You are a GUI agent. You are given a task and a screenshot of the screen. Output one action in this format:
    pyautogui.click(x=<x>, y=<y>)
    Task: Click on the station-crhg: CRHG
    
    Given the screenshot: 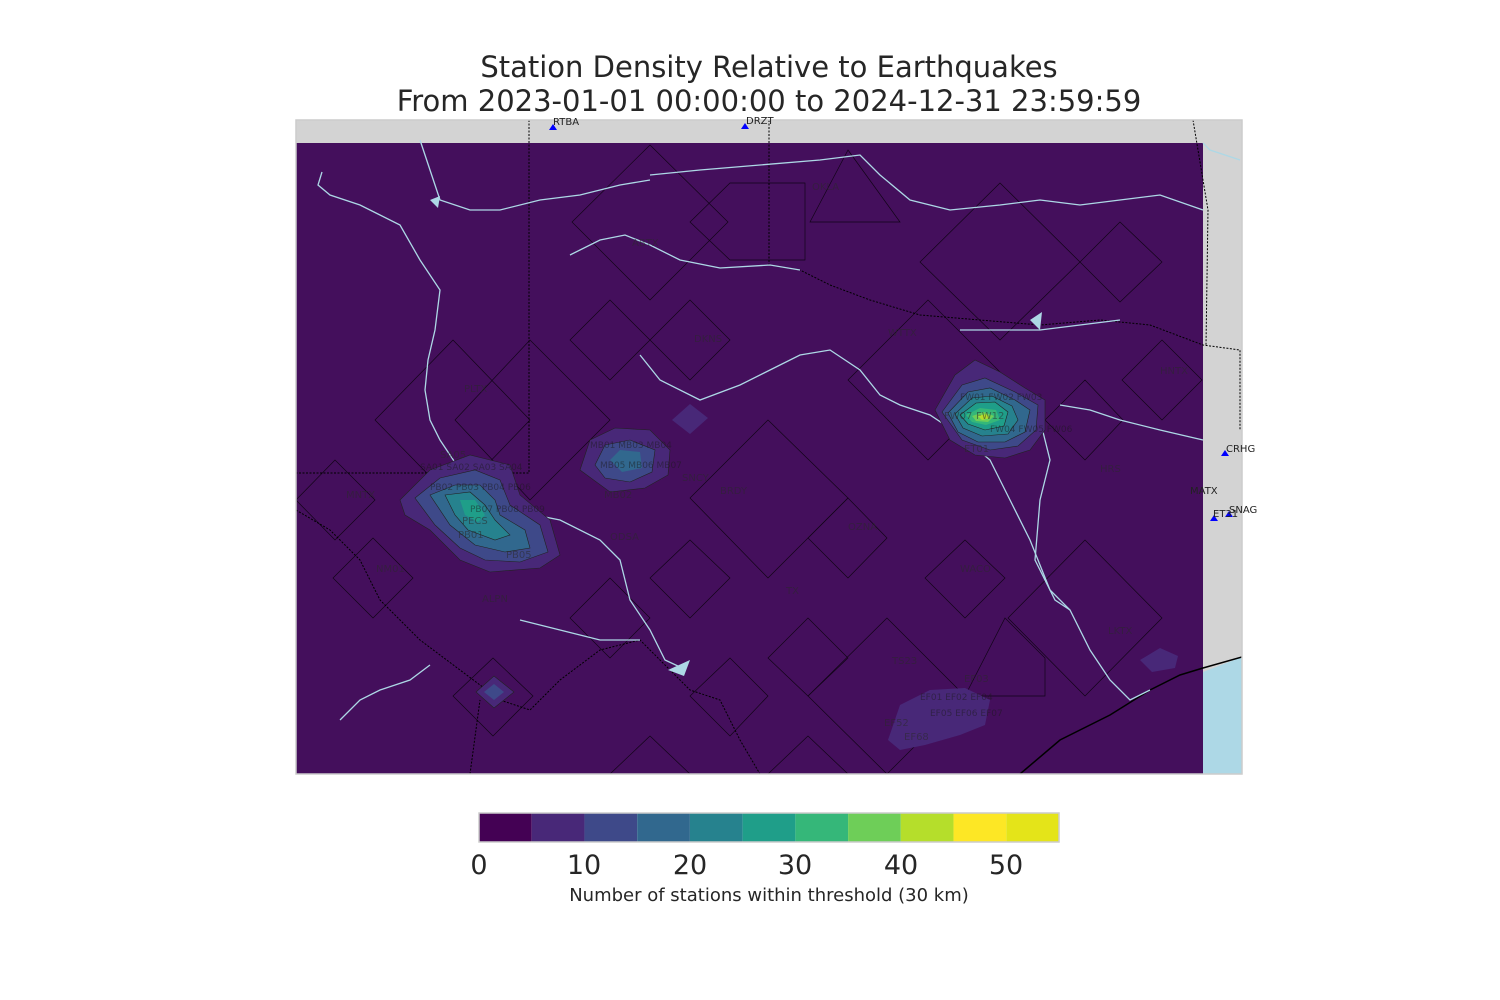 What is the action you would take?
    pyautogui.click(x=1238, y=450)
    